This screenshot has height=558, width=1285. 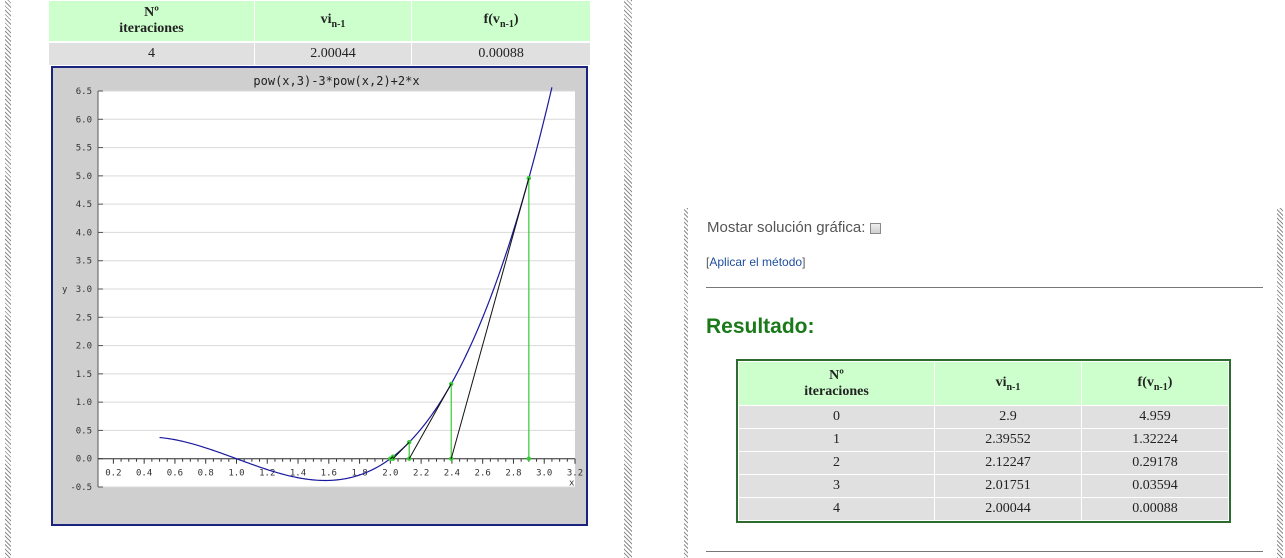 What do you see at coordinates (572, 484) in the screenshot?
I see `x-axis-label: x` at bounding box center [572, 484].